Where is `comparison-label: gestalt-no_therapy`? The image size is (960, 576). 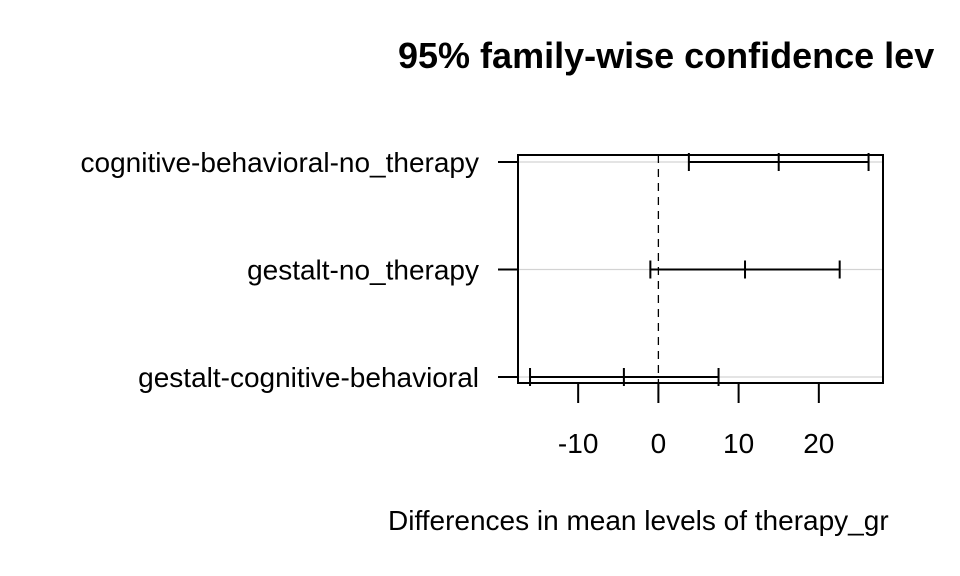
comparison-label: gestalt-no_therapy is located at coordinates (363, 270).